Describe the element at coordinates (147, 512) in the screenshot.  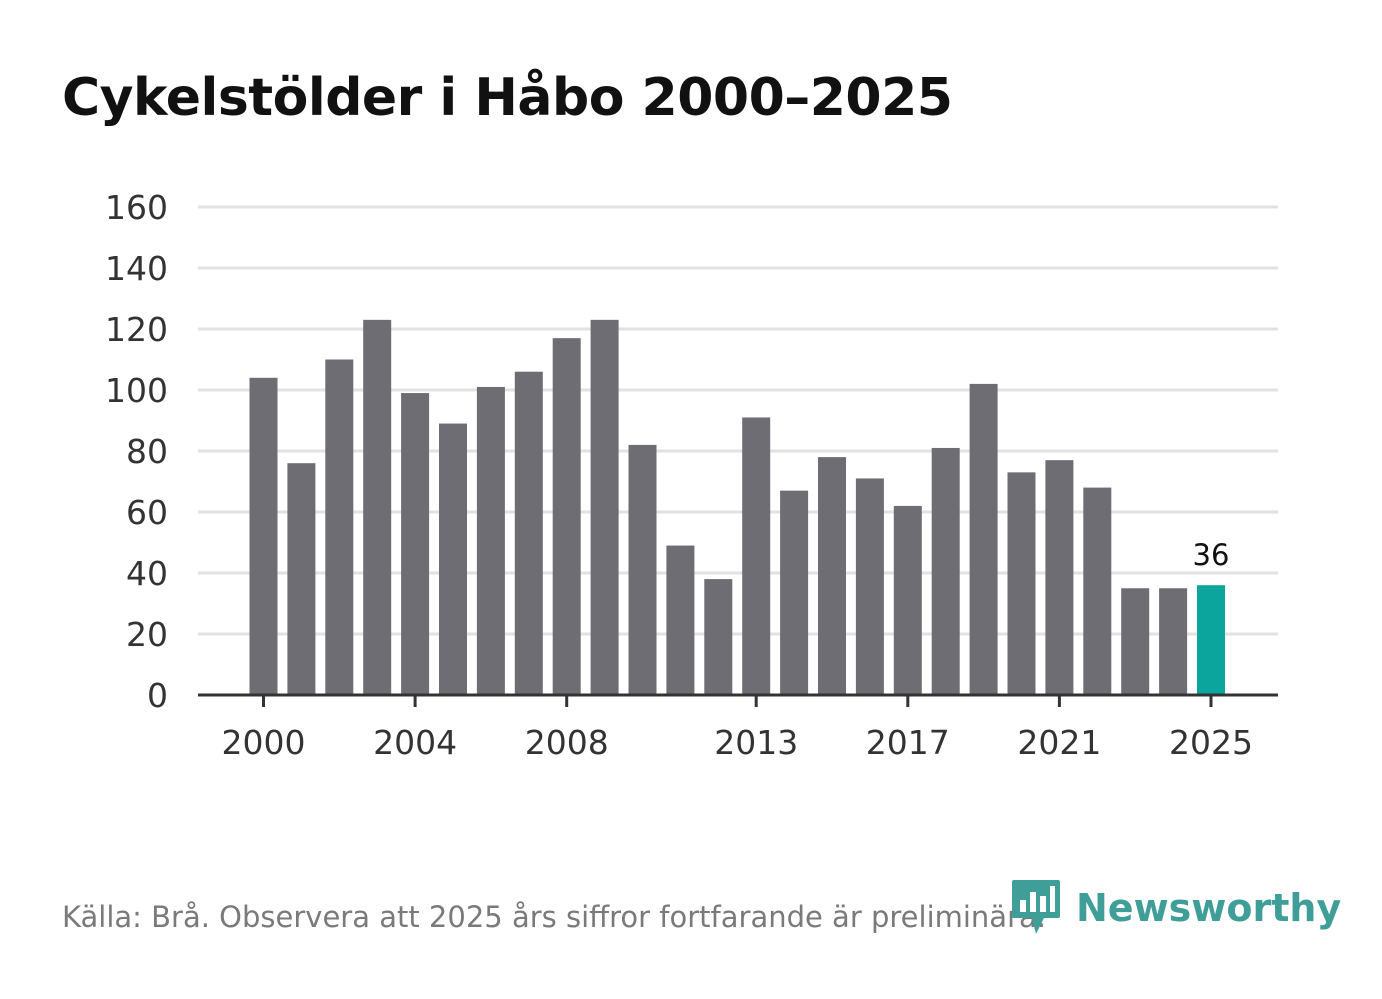
I see `y-tick-label-60: 60` at that location.